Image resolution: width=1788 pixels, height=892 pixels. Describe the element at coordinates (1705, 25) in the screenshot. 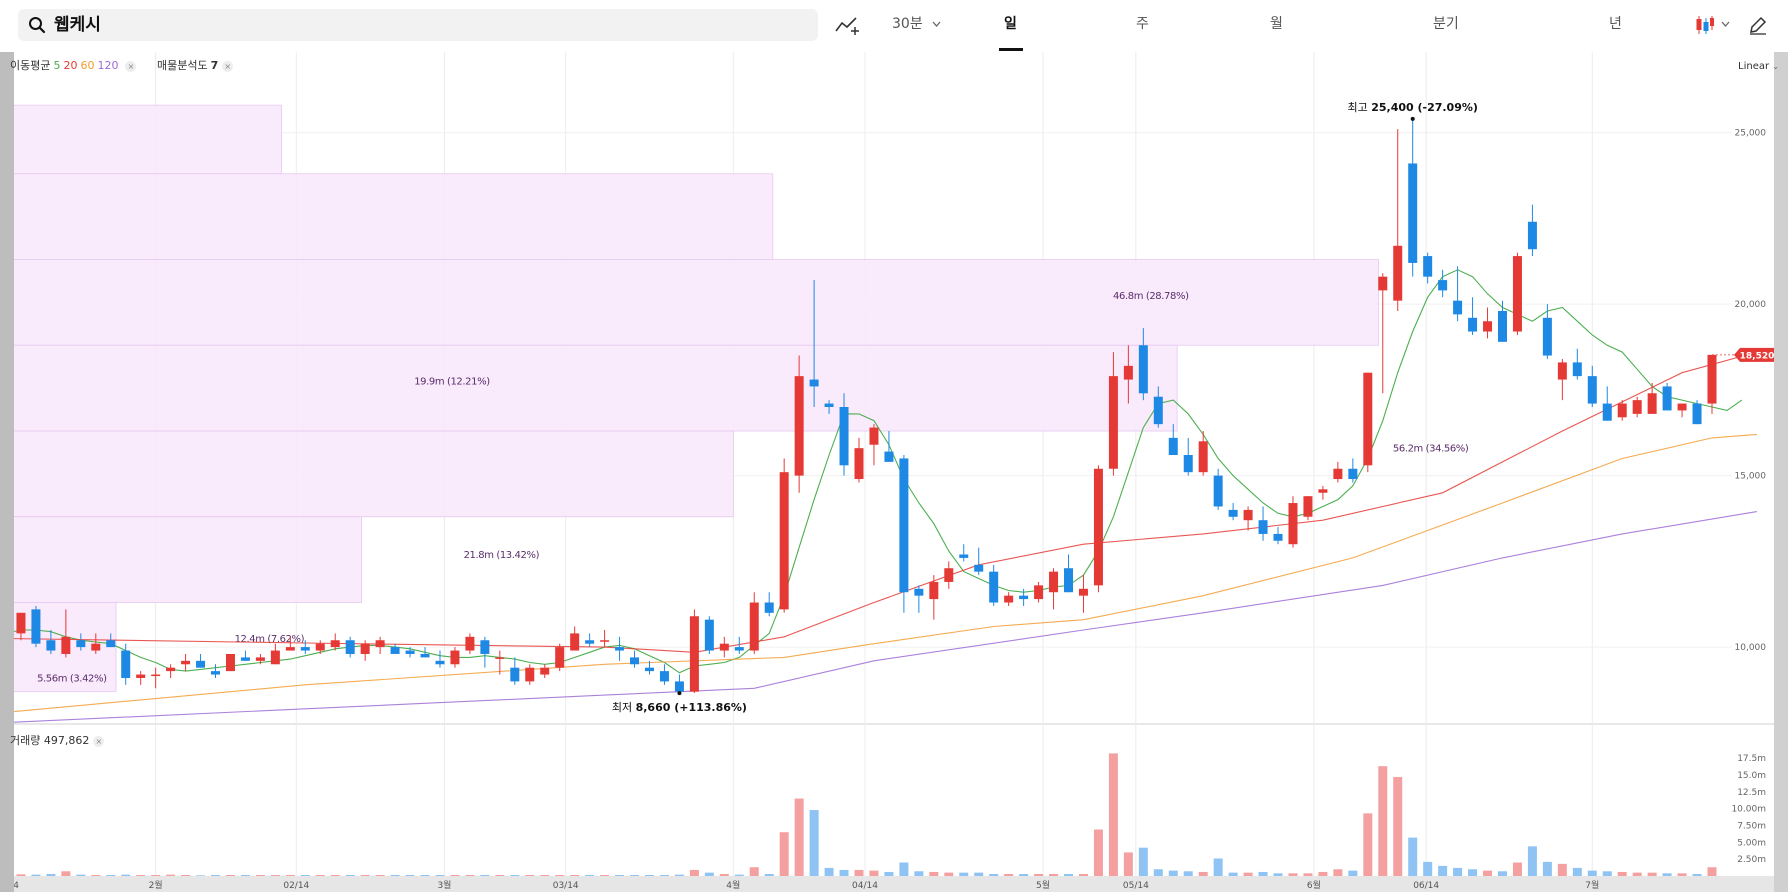

I see `candle-type-icon` at that location.